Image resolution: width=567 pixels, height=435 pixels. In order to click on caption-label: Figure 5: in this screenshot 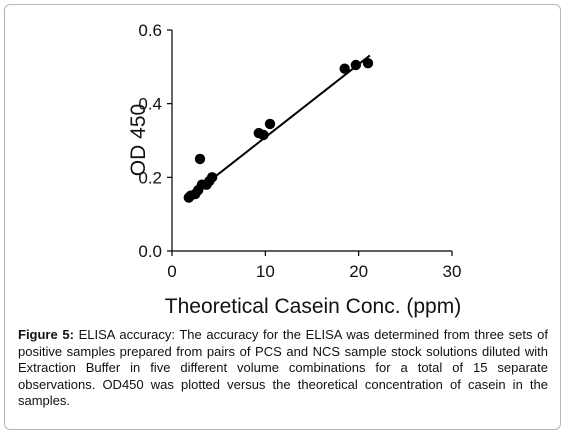, I will do `click(46, 334)`.